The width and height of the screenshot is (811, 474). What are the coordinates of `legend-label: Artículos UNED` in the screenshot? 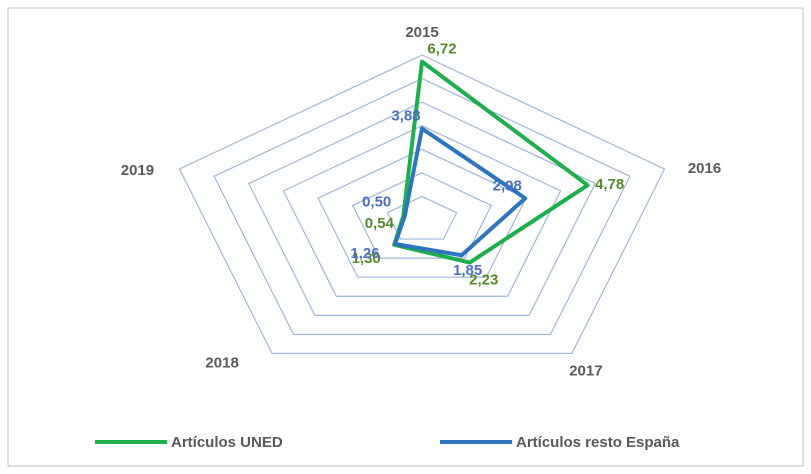 It's located at (227, 442).